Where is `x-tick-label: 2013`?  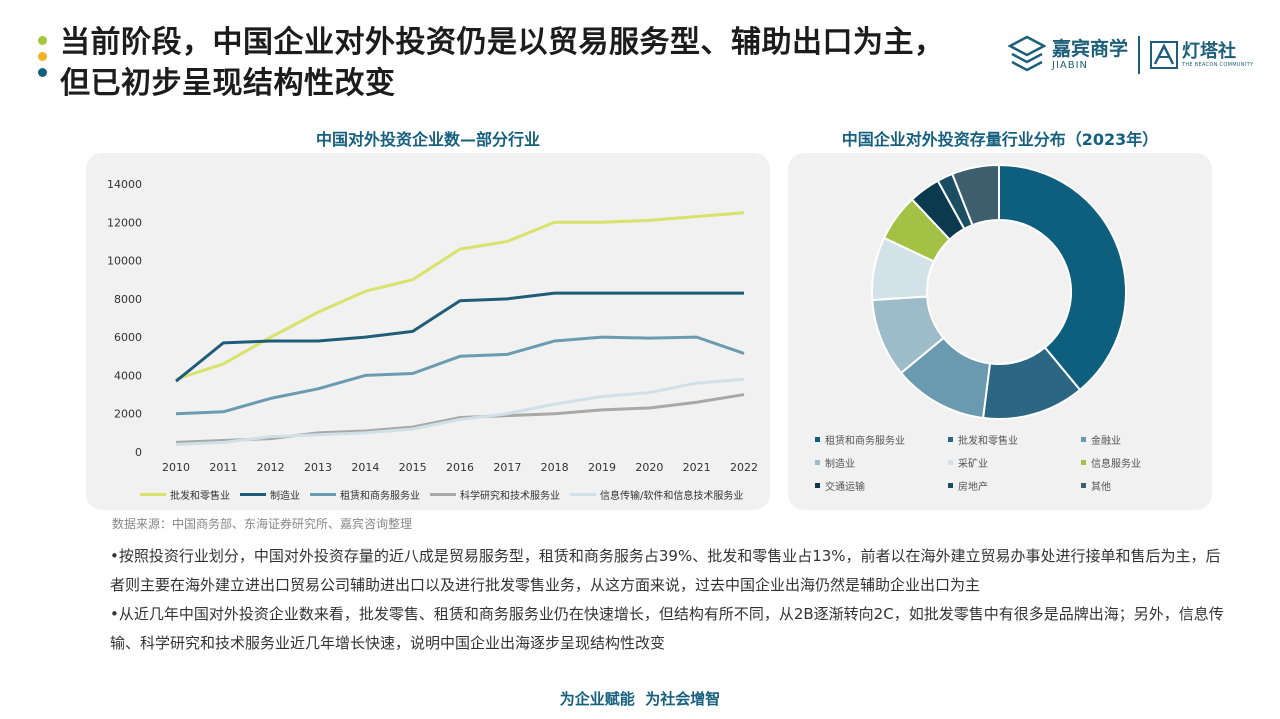
x-tick-label: 2013 is located at coordinates (318, 467).